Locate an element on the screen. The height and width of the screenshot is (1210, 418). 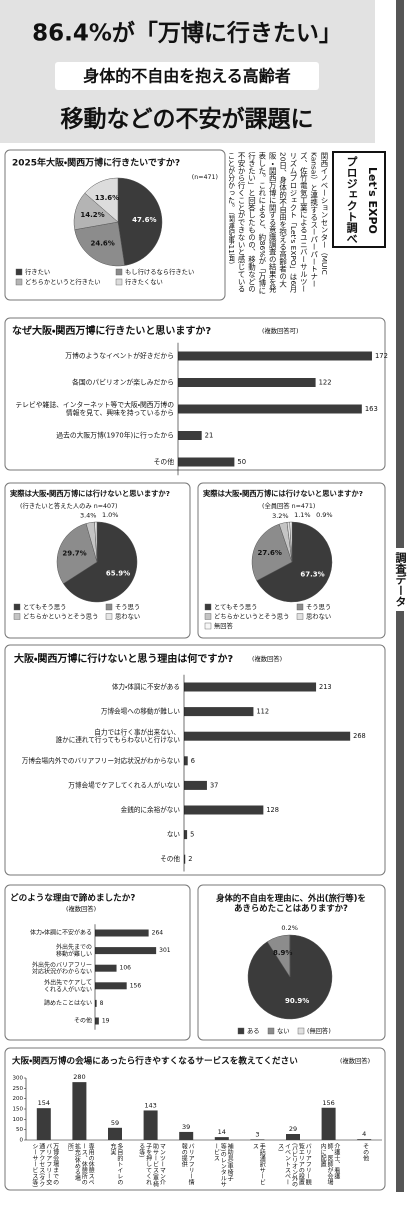
value-label: 163 is located at coordinates (371, 409).